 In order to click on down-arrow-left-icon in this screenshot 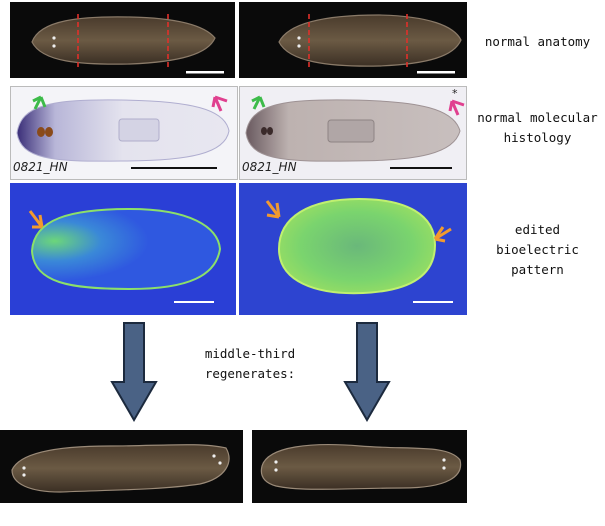, I will do `click(134, 372)`.